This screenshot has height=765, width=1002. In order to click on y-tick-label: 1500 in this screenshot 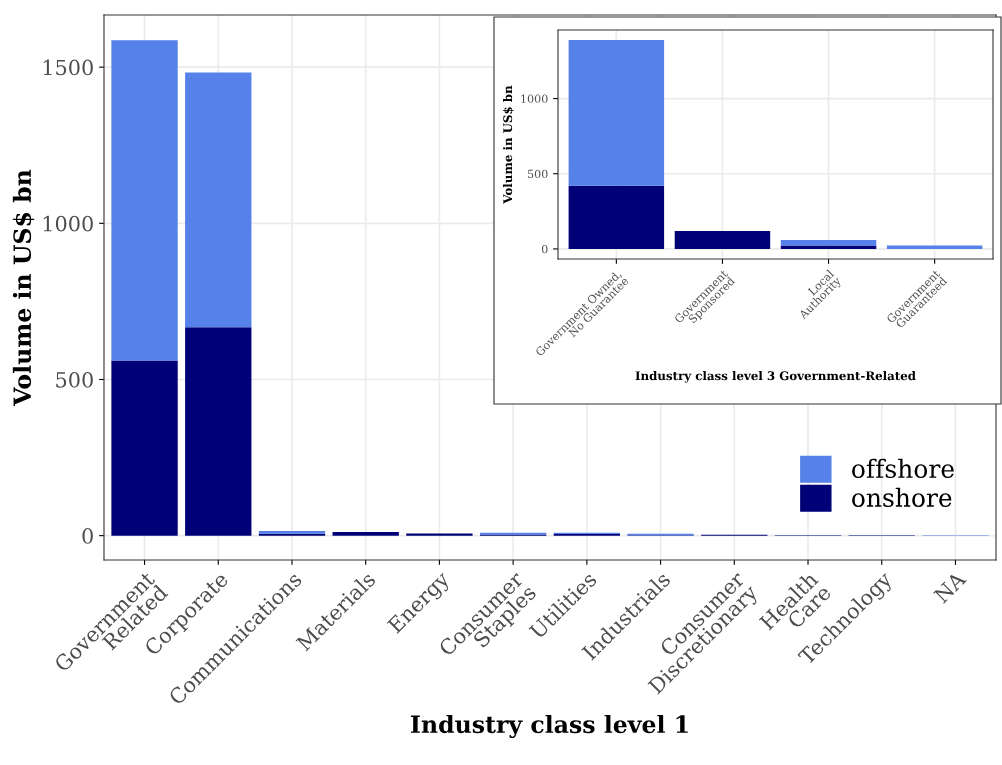, I will do `click(68, 67)`.